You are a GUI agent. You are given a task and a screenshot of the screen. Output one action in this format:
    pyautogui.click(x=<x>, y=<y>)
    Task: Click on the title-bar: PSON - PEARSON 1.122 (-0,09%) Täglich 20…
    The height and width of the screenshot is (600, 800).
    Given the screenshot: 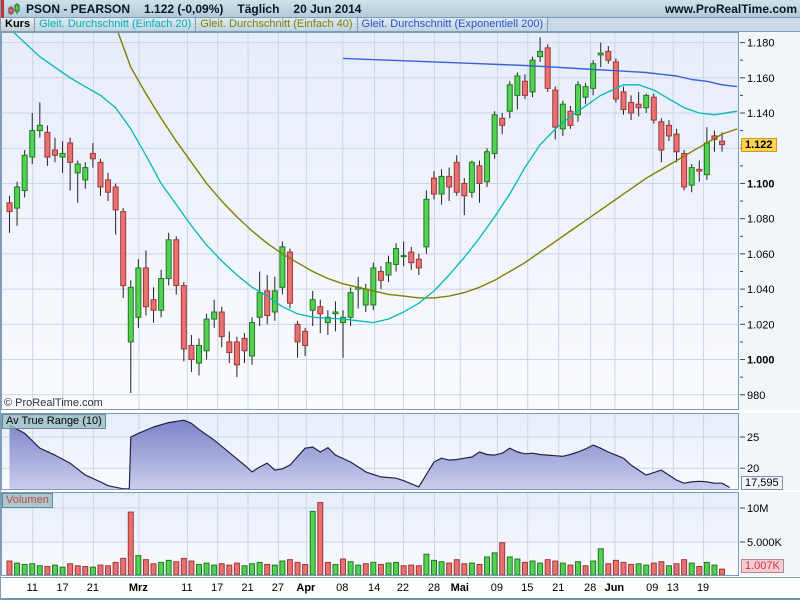 What is the action you would take?
    pyautogui.click(x=400, y=9)
    